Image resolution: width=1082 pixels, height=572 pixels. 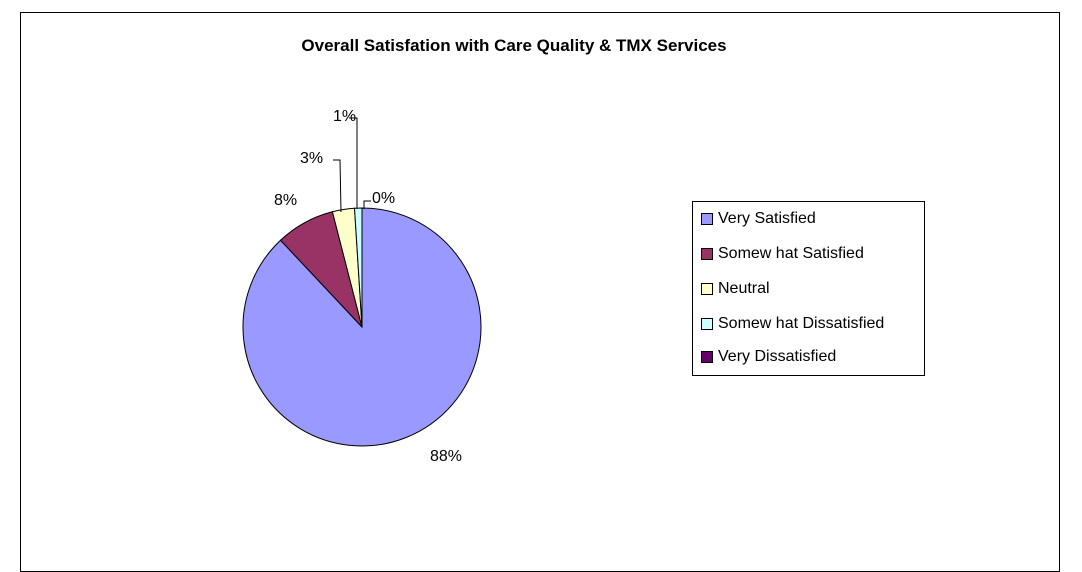 What do you see at coordinates (446, 456) in the screenshot?
I see `slice-label: 88%` at bounding box center [446, 456].